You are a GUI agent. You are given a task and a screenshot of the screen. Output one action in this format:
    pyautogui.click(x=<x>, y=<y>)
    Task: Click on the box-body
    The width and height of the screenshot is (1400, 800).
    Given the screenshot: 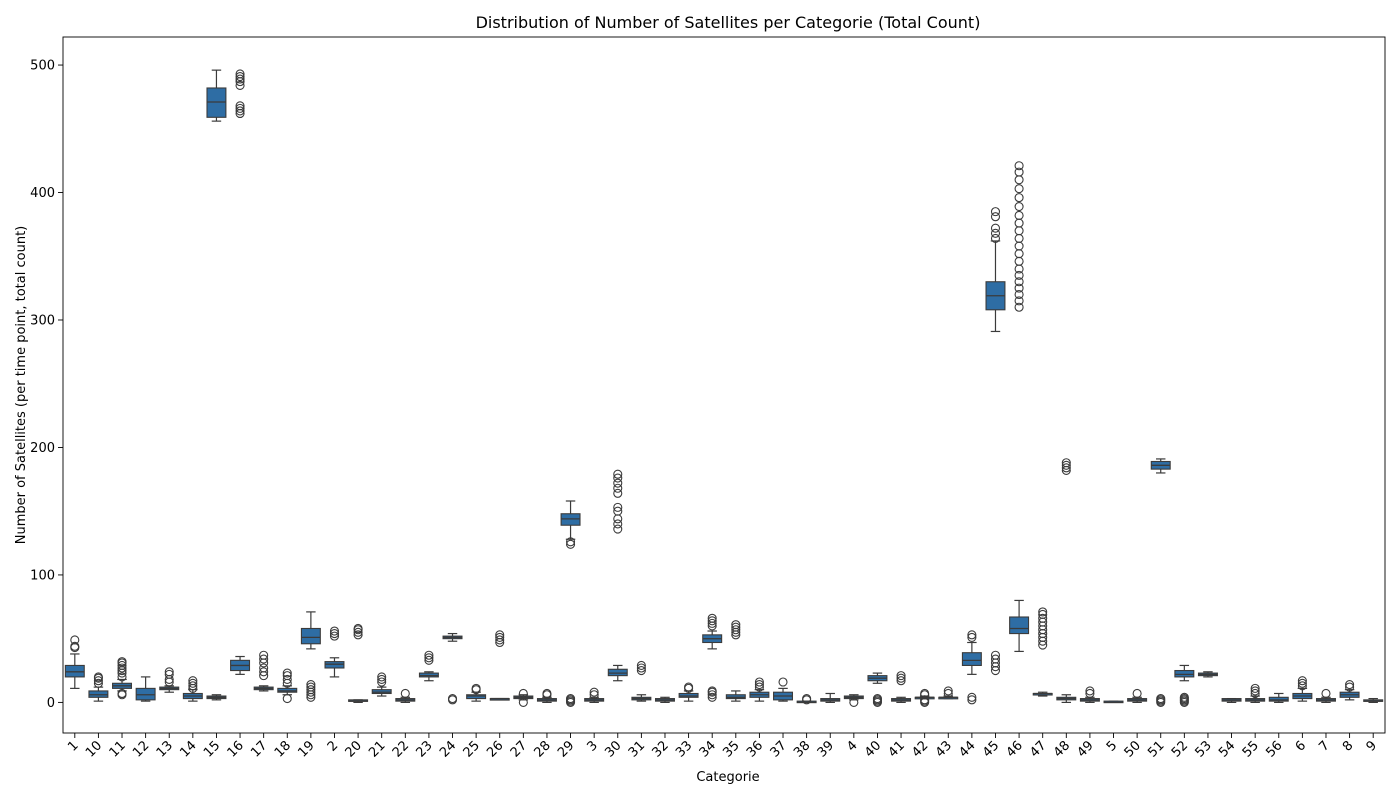 What is the action you would take?
    pyautogui.click(x=310, y=636)
    